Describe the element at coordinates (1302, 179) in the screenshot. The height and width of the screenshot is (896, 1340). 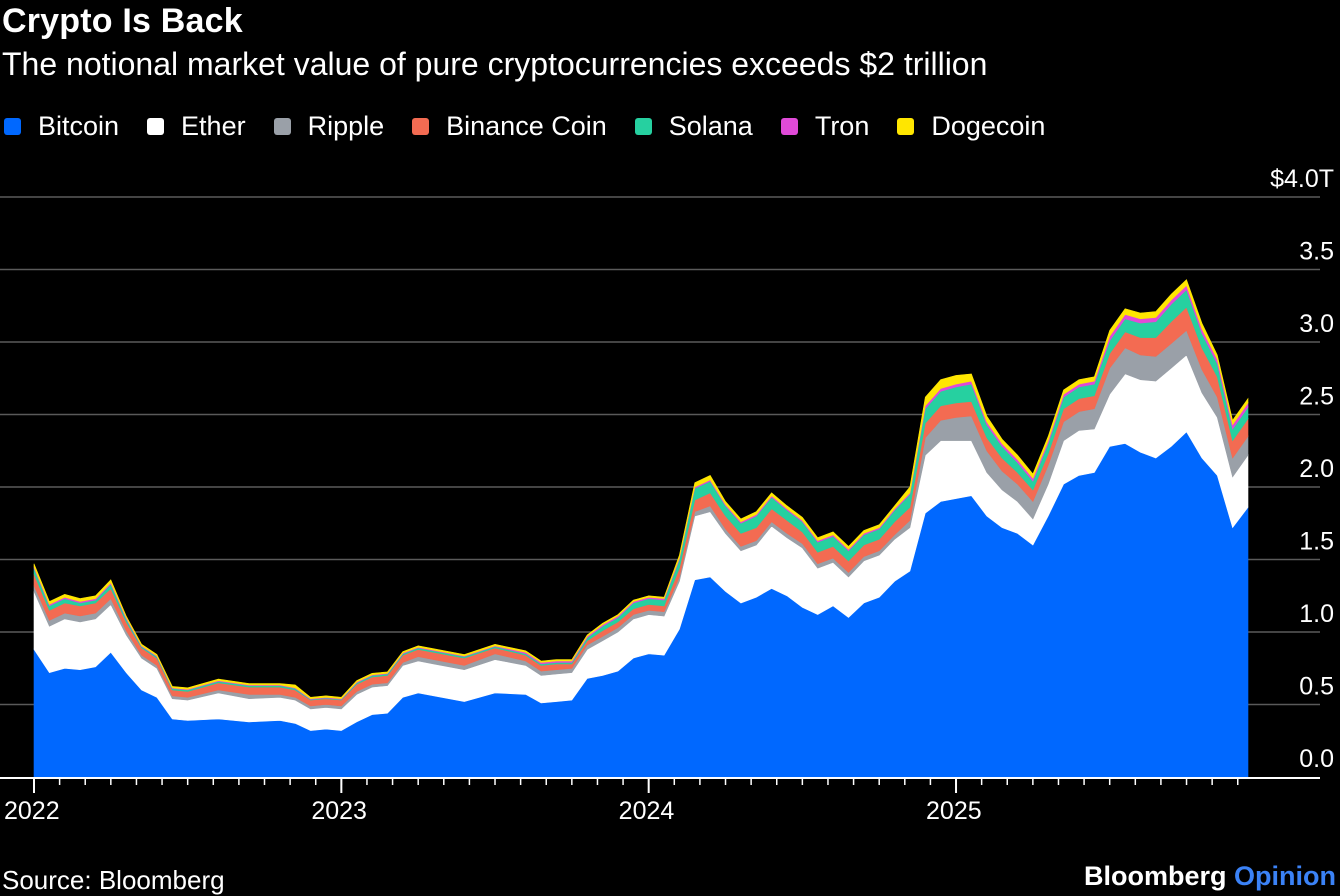
I see `y-tick-label: $4.0T` at that location.